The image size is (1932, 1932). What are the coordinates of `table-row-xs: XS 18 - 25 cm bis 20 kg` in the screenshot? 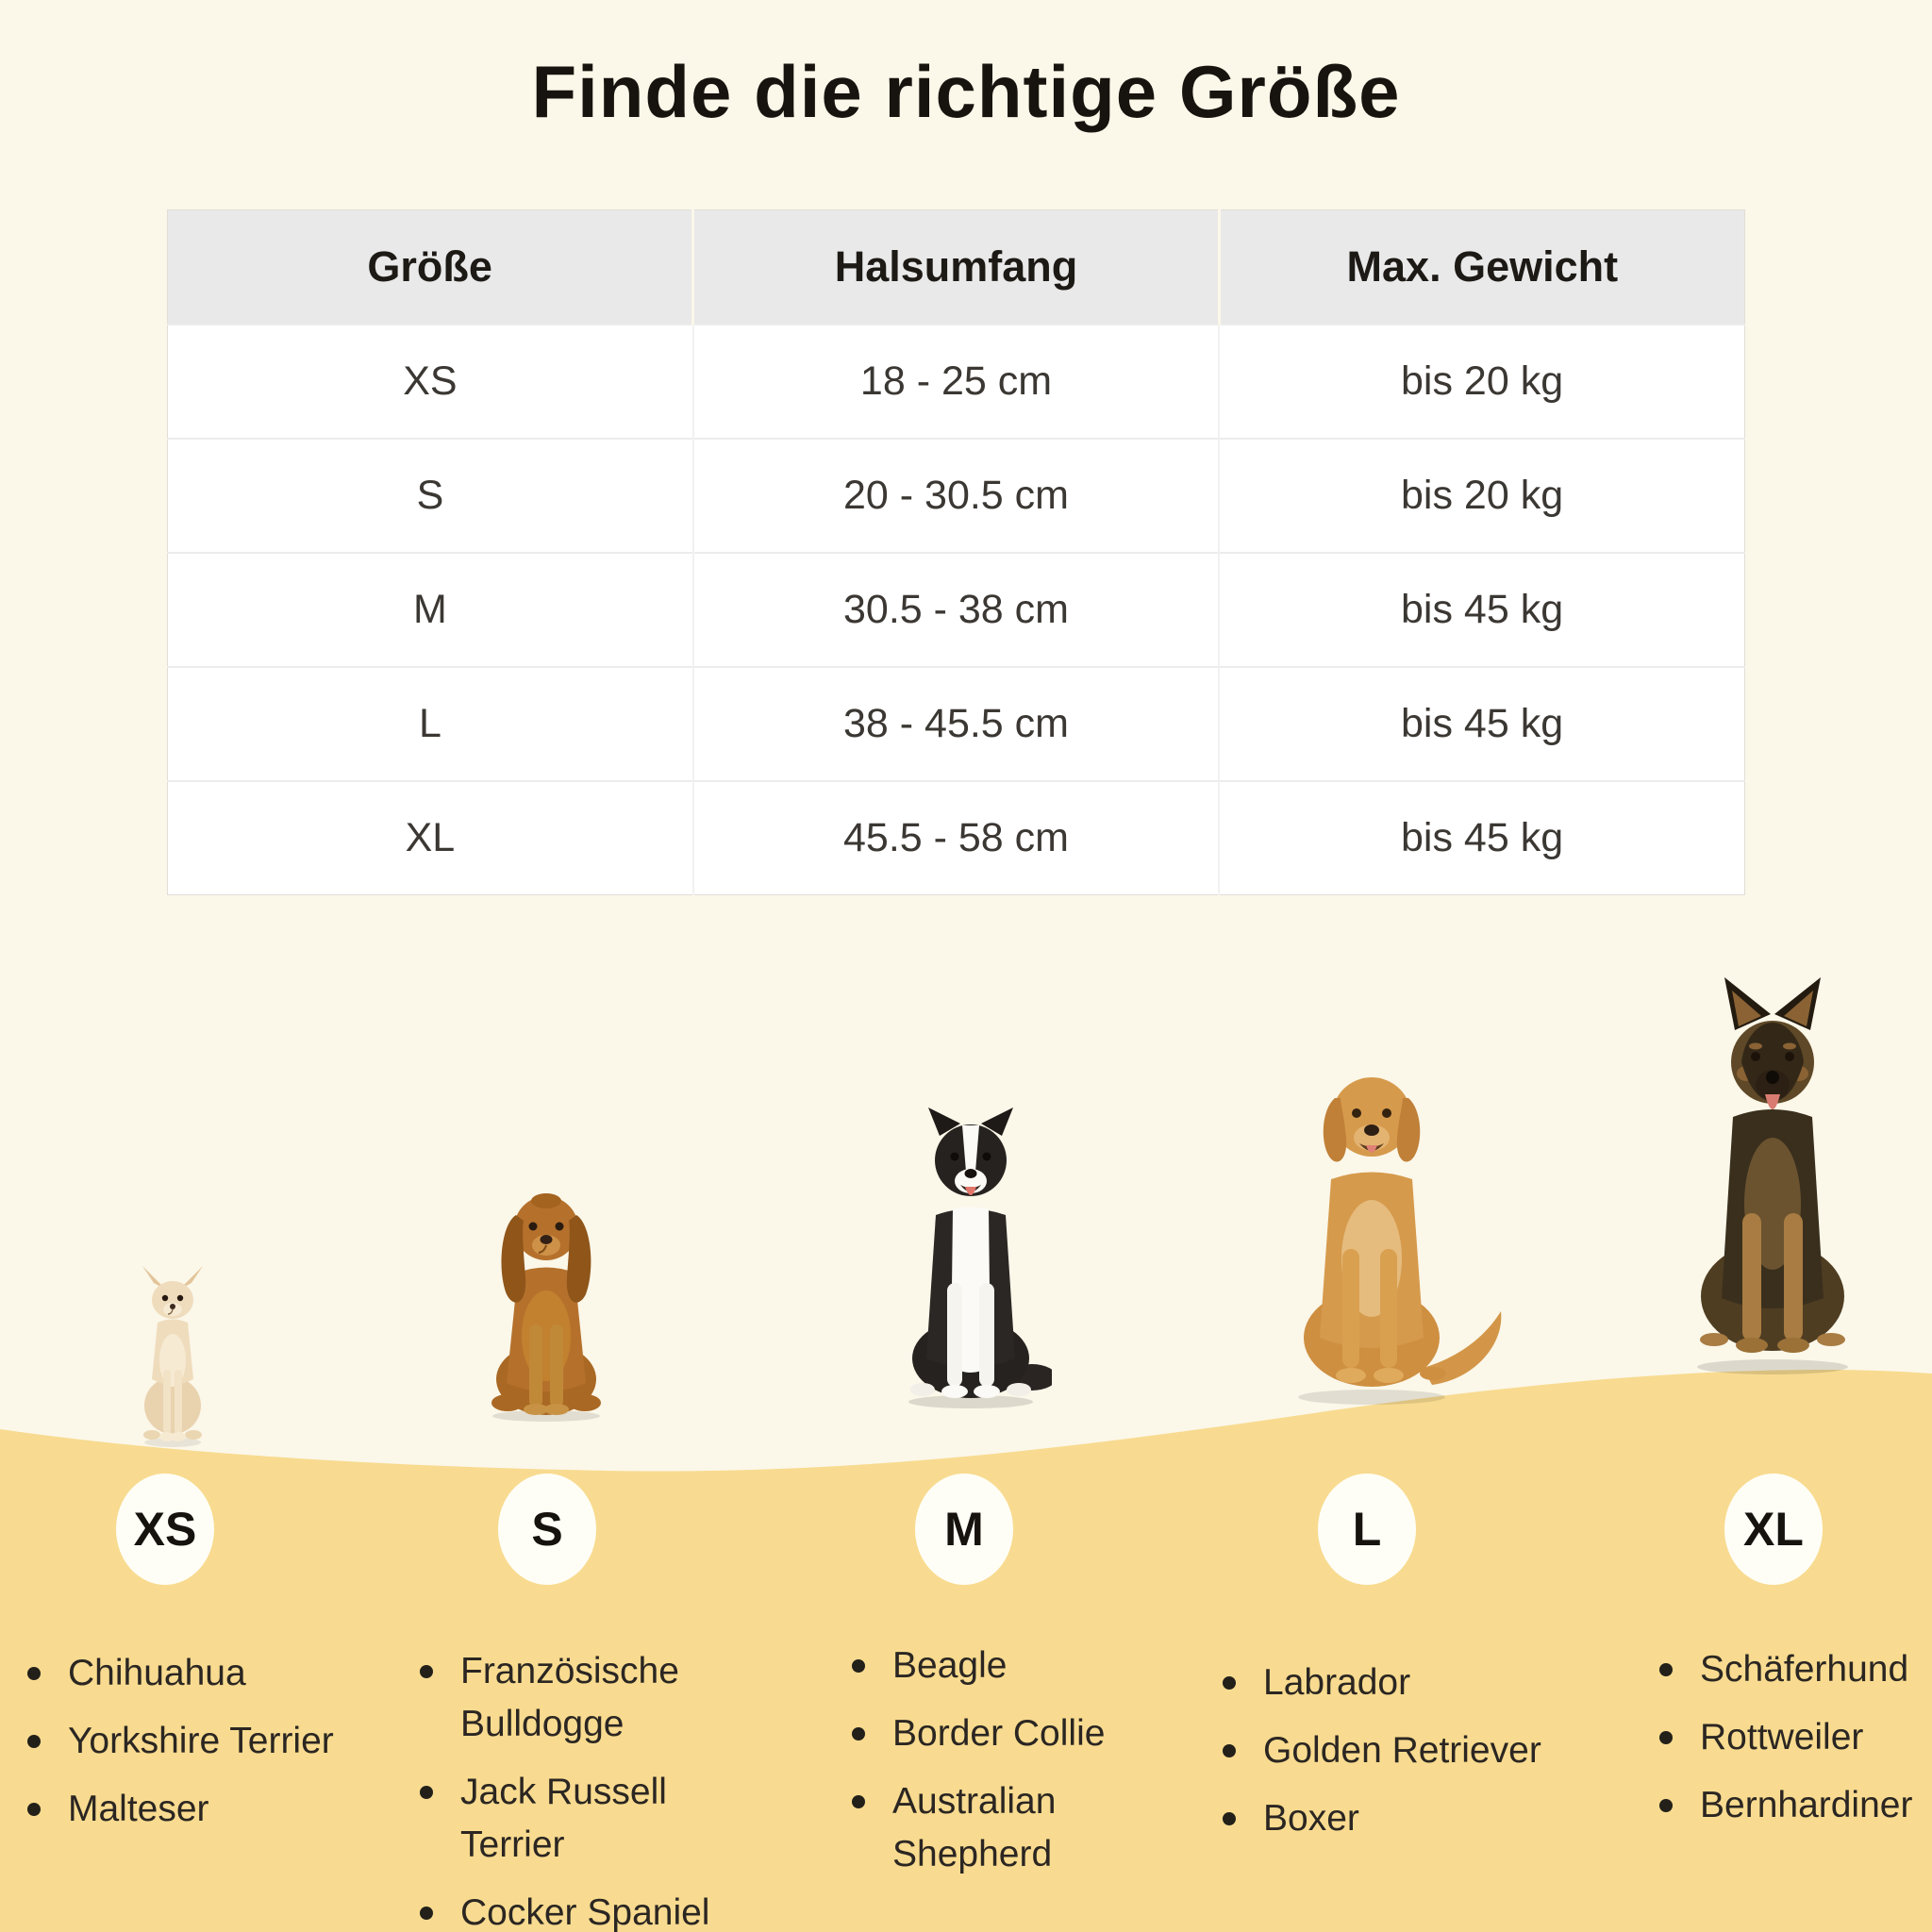 It's located at (956, 382).